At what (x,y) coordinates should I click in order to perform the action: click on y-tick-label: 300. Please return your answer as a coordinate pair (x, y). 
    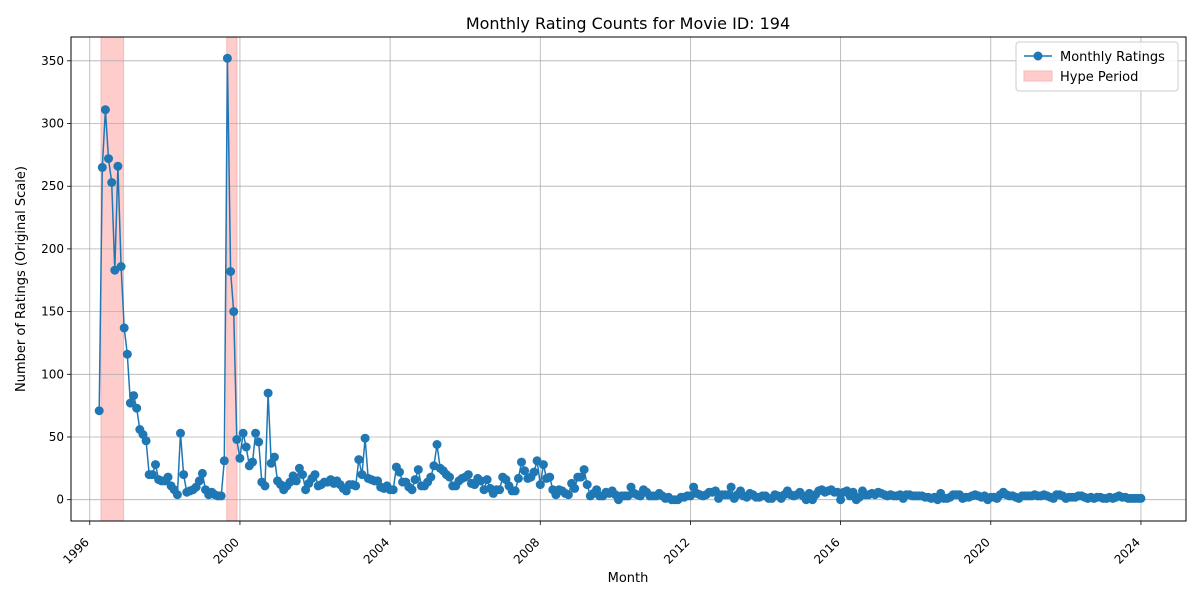
    Looking at the image, I should click on (52, 124).